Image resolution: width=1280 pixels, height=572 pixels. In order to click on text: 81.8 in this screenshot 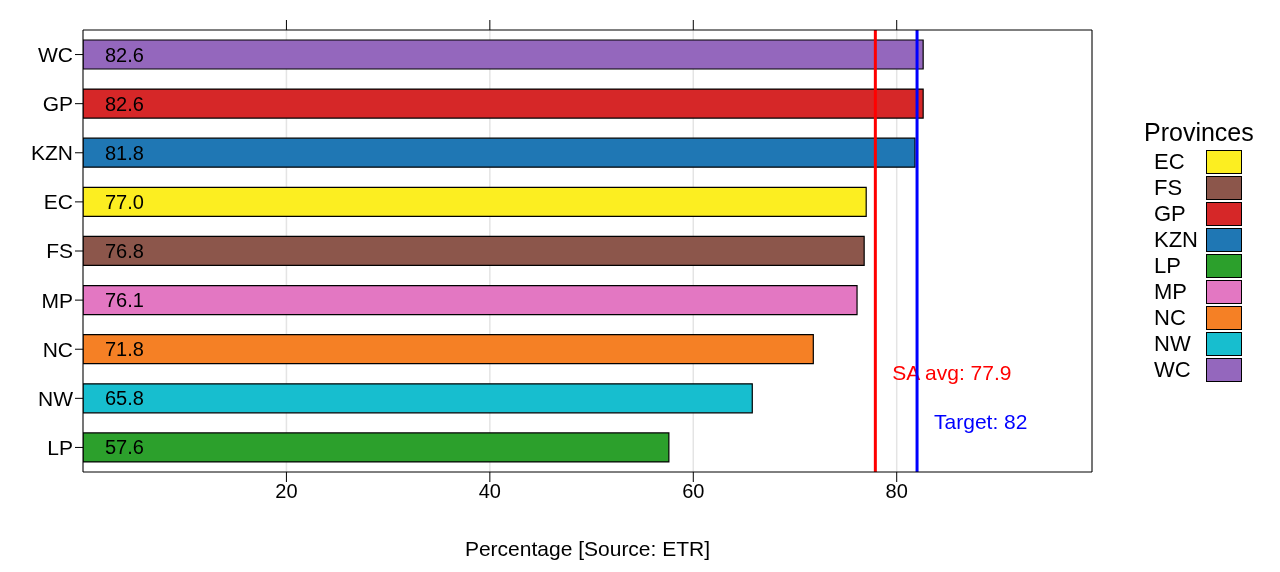, I will do `click(124, 152)`.